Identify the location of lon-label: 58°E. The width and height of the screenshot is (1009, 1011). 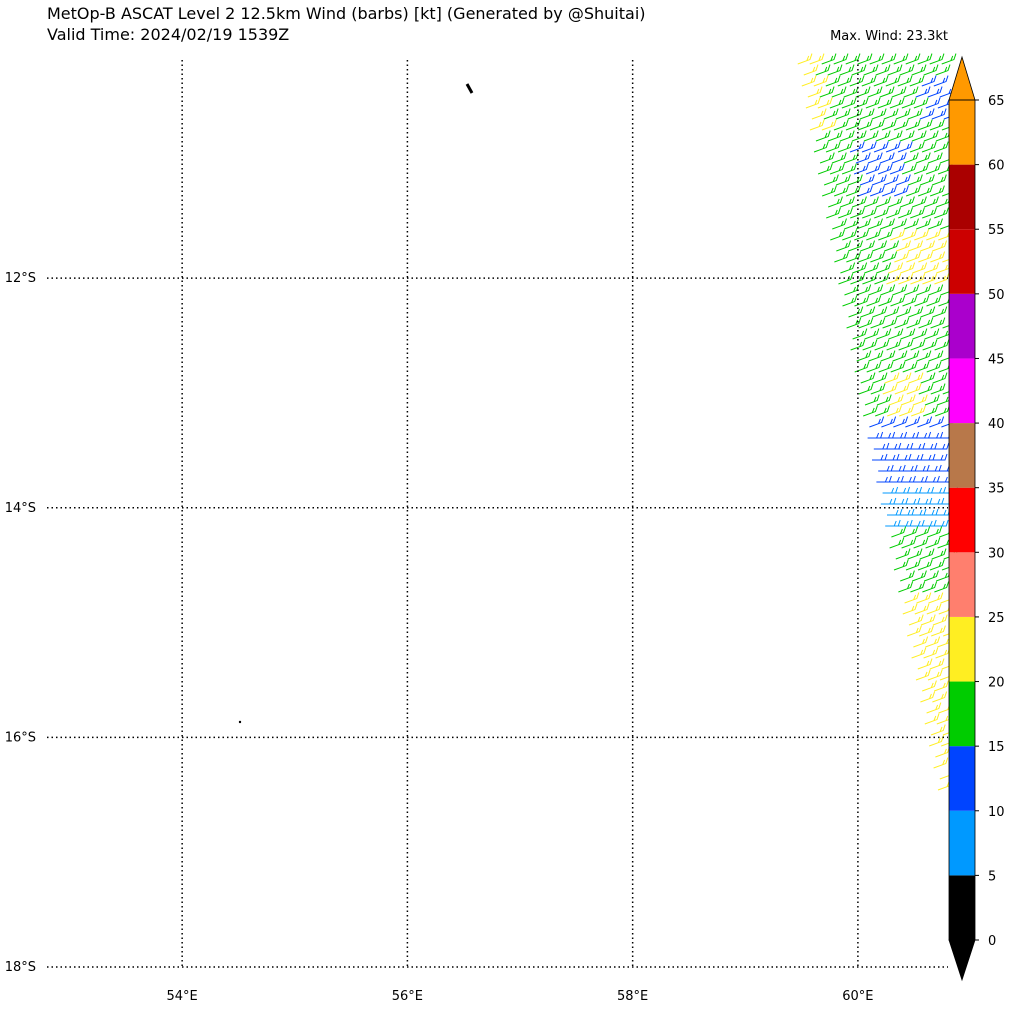
(632, 996).